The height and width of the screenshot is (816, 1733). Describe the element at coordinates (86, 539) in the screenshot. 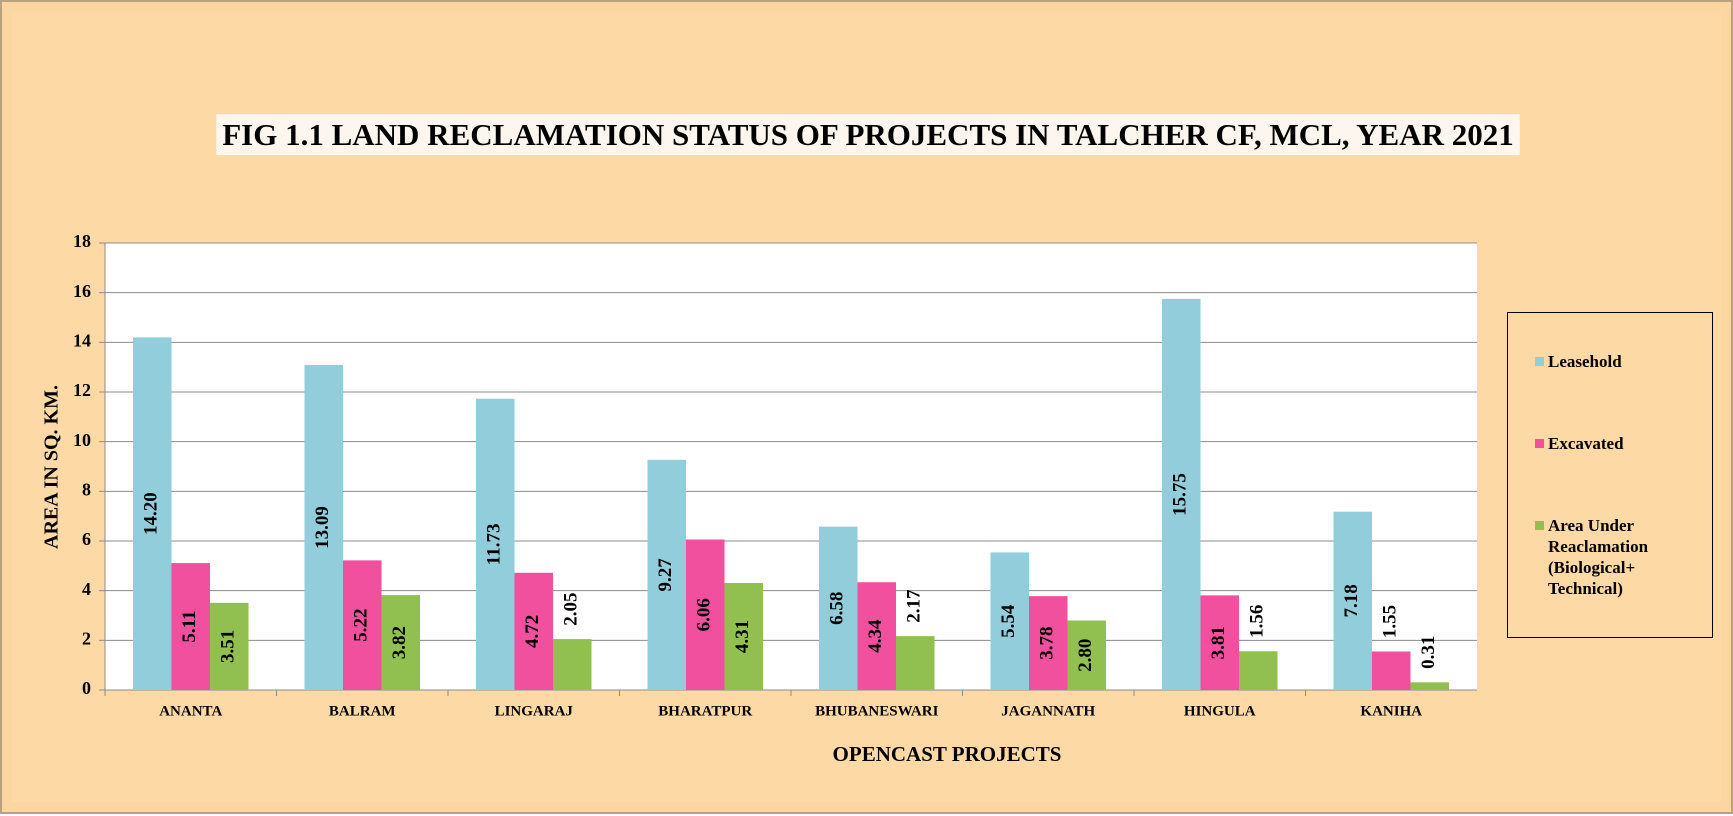

I see `y-tick-label: 6` at that location.